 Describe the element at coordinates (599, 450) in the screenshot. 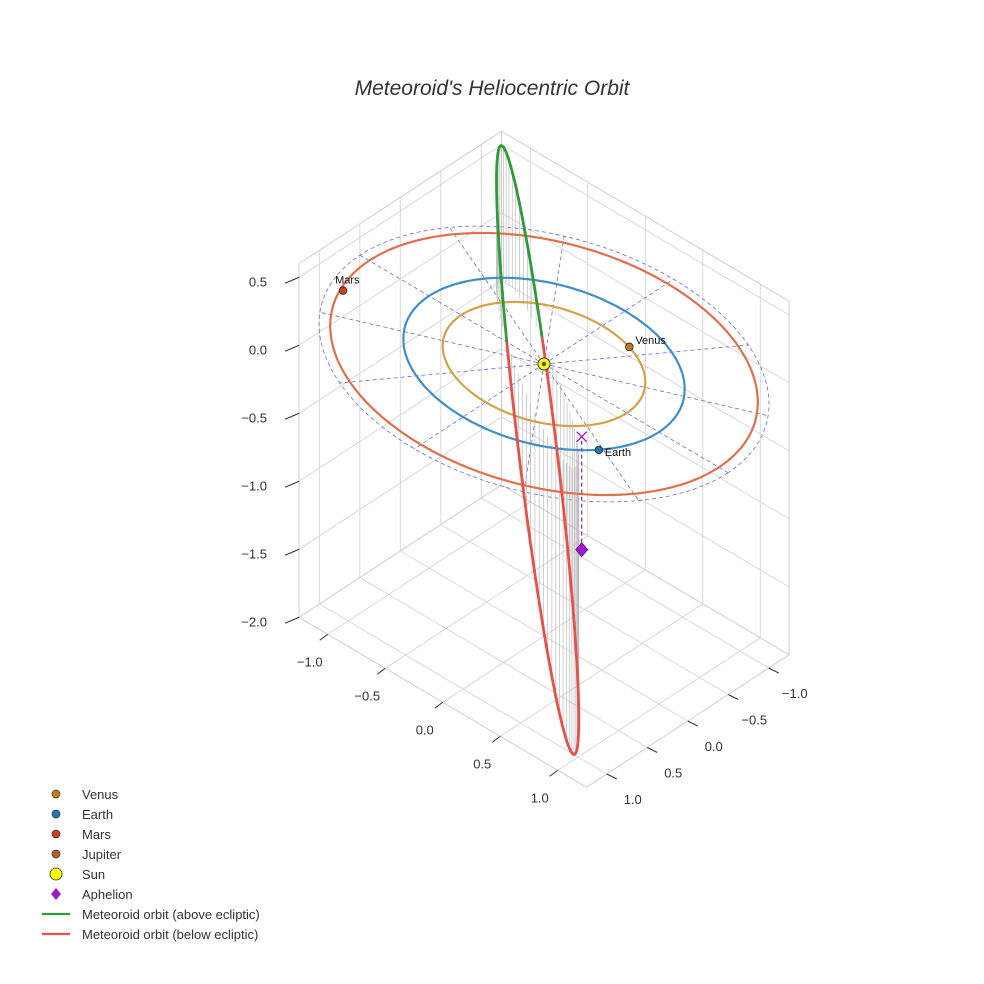

I see `planet-marker-earth` at that location.